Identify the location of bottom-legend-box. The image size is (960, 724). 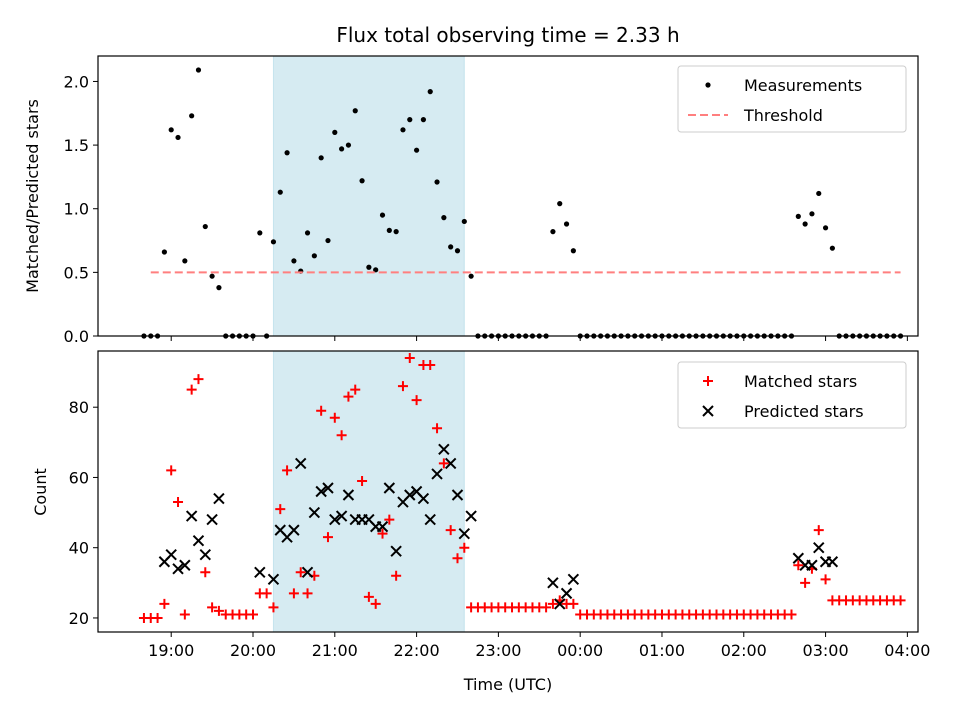
(792, 395).